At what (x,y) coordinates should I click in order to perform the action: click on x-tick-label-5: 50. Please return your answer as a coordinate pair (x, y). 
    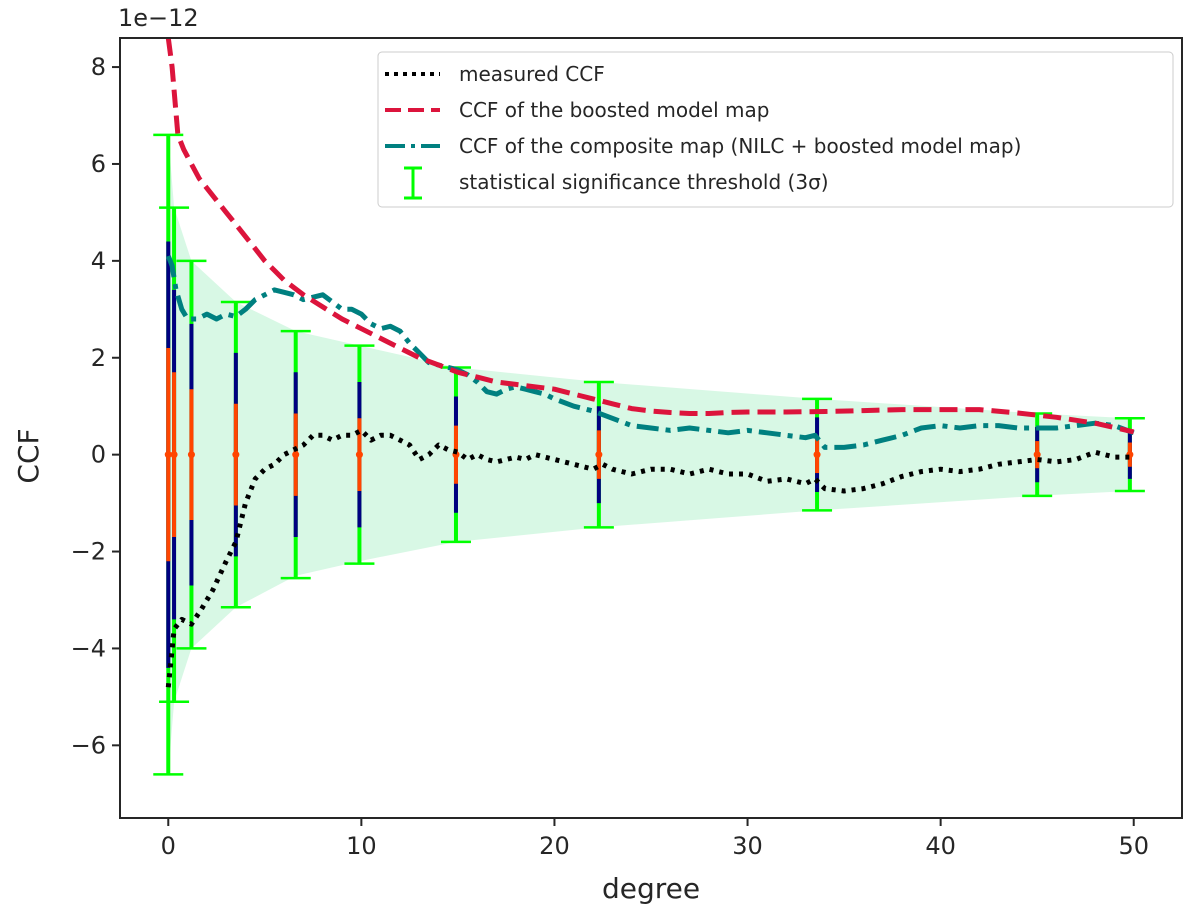
    Looking at the image, I should click on (1133, 846).